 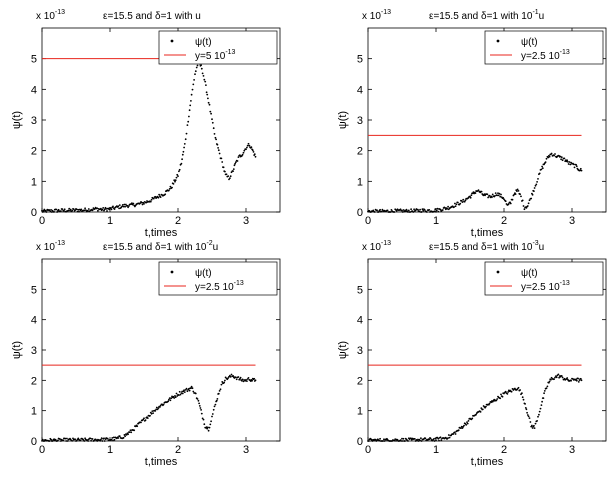 What do you see at coordinates (545, 286) in the screenshot?
I see `legend-label-line: y=2.5 10-13` at bounding box center [545, 286].